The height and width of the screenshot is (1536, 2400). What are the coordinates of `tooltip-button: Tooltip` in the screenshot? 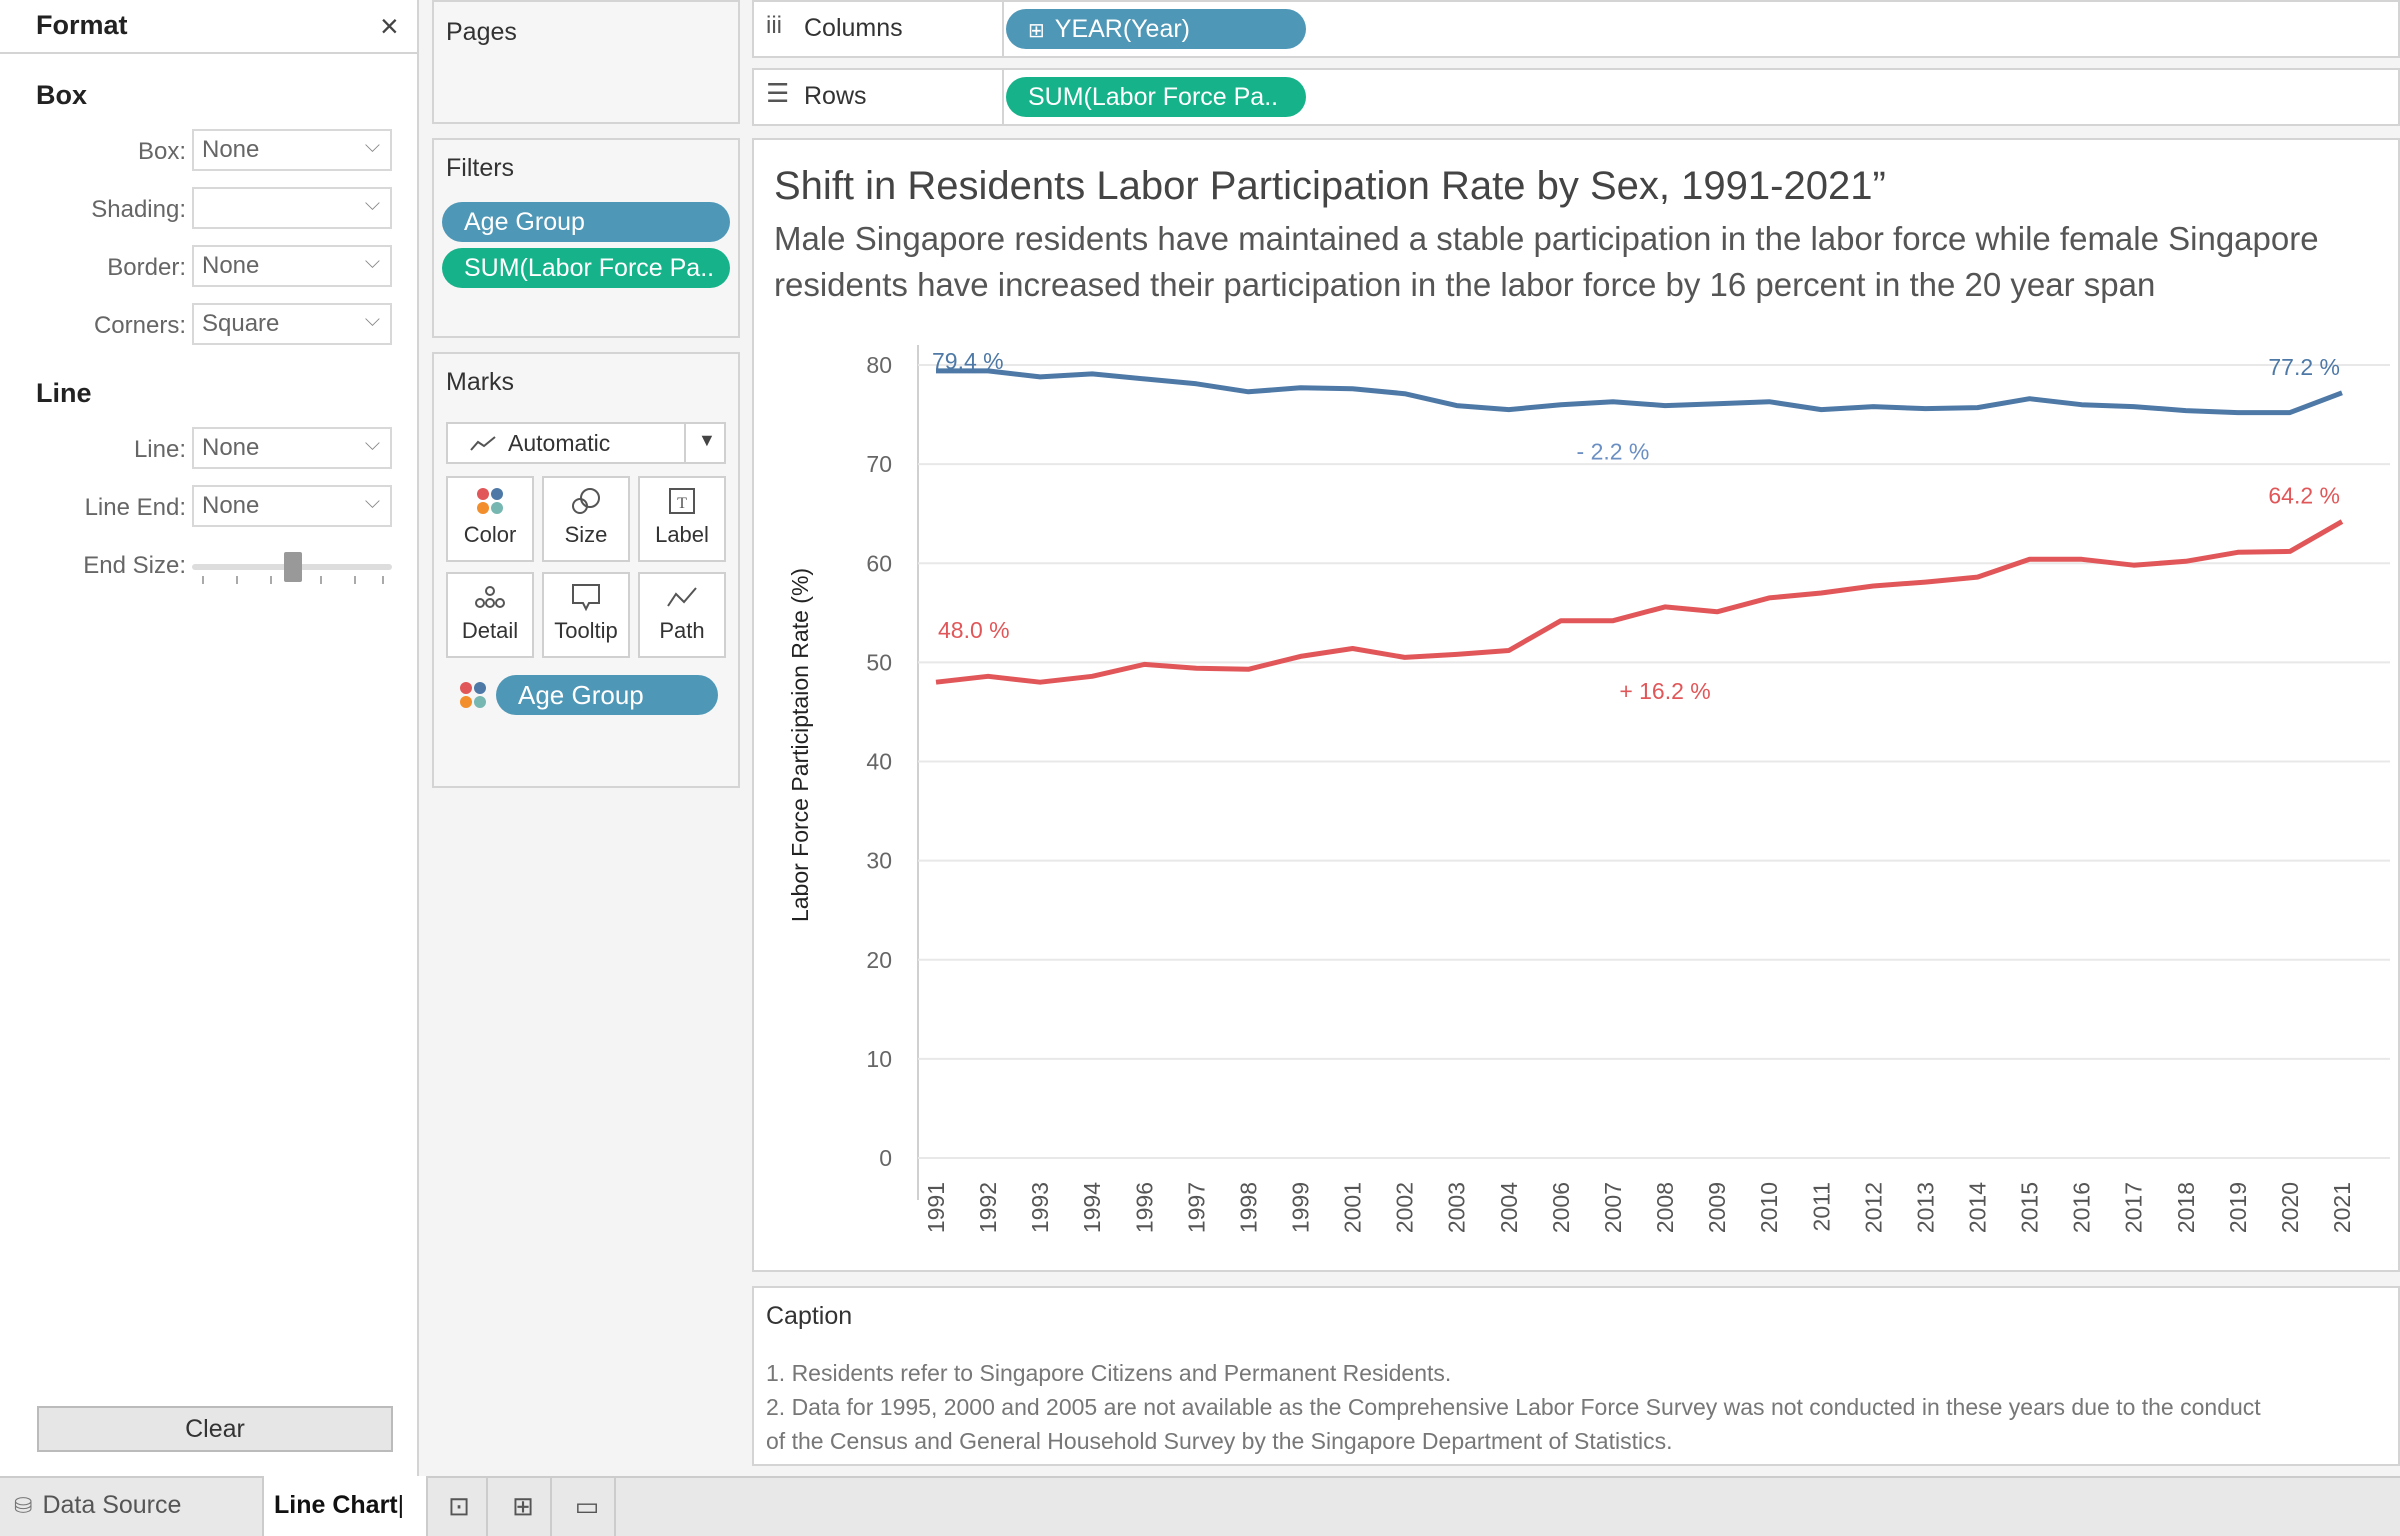 It's located at (586, 615).